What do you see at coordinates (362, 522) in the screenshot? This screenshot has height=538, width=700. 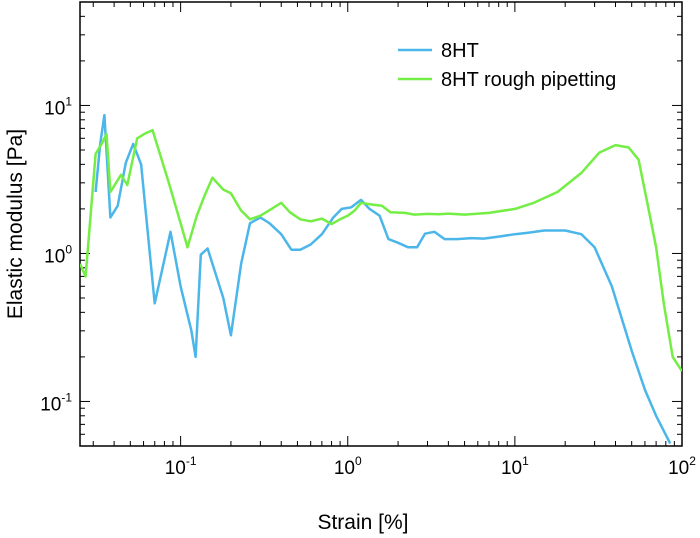 I see `x-axis-label: Strain [%]` at bounding box center [362, 522].